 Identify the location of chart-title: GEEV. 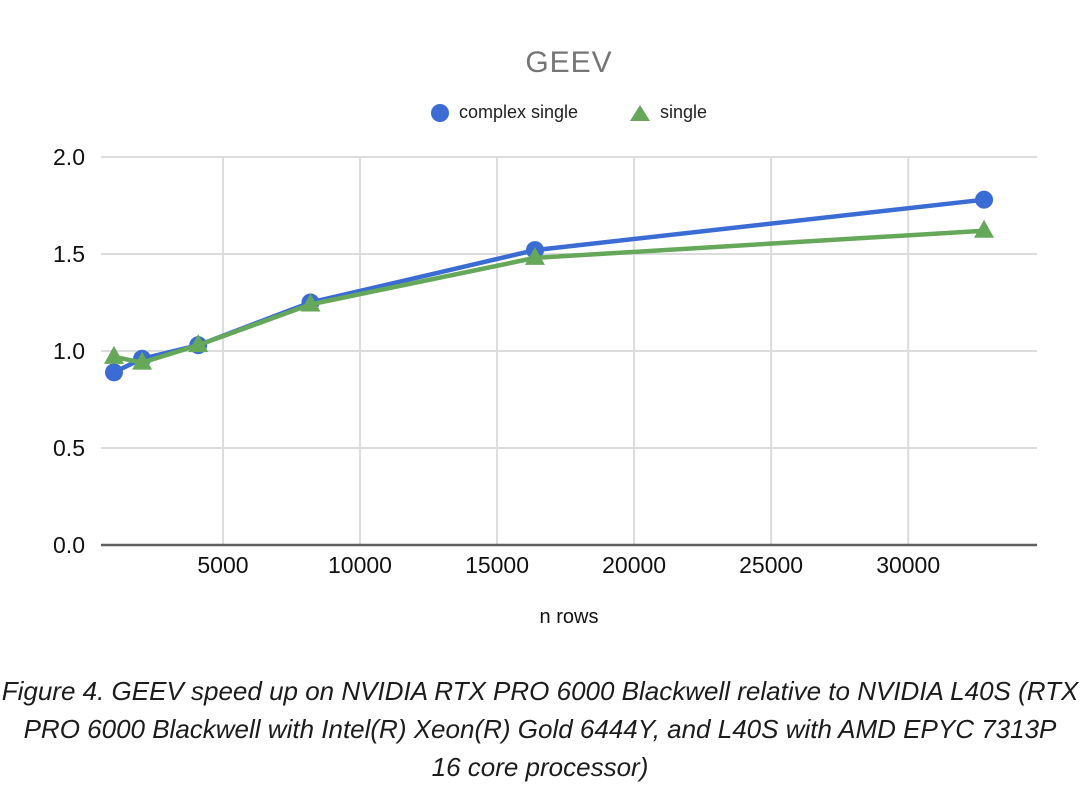
(569, 62).